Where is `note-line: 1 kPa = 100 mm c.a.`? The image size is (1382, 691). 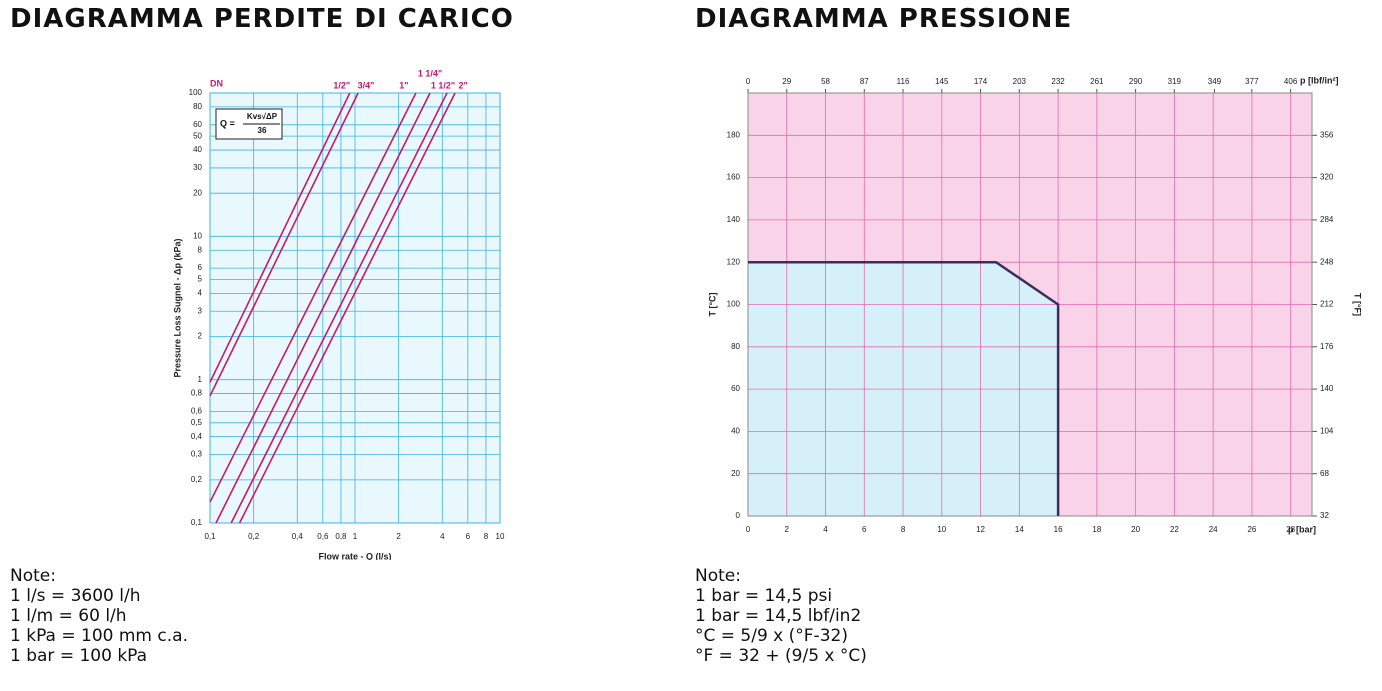 note-line: 1 kPa = 100 mm c.a. is located at coordinates (99, 636).